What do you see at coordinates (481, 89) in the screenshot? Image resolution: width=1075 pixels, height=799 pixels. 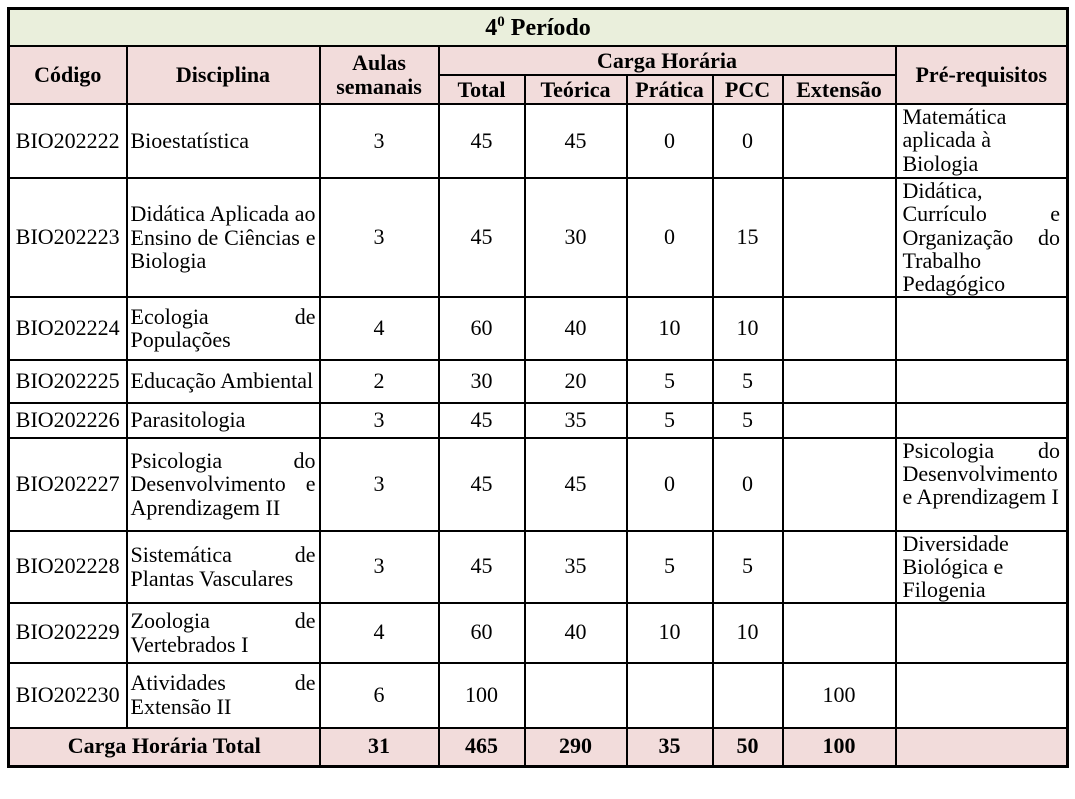 I see `header-total: Total` at bounding box center [481, 89].